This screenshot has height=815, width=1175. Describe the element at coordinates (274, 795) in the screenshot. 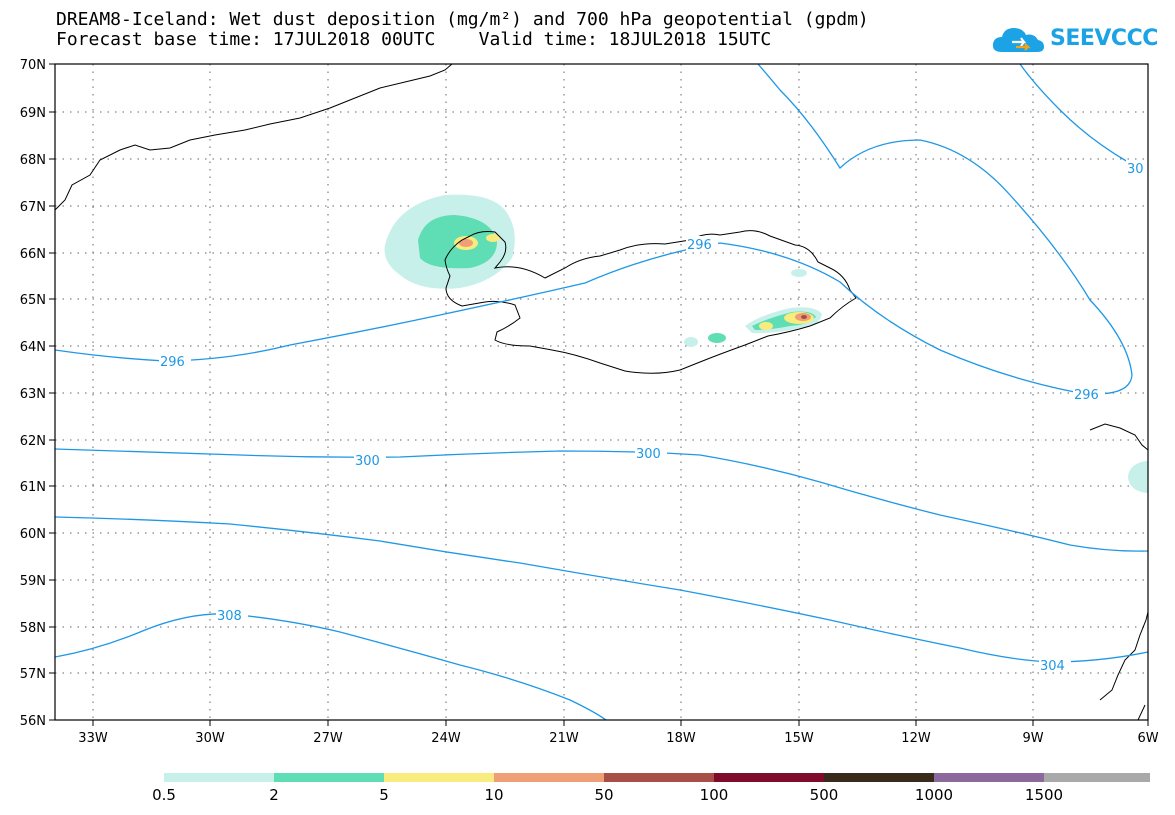

I see `legend-label: 2` at that location.